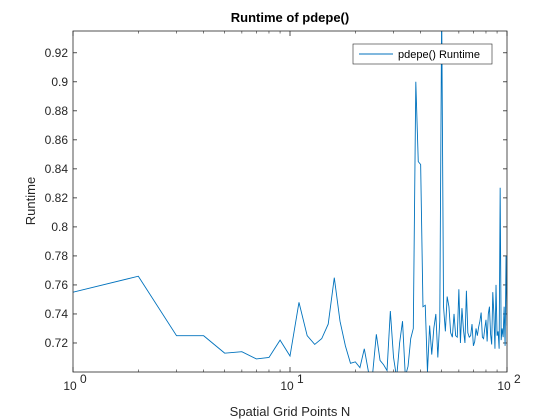 The image size is (560, 420). Describe the element at coordinates (83, 379) in the screenshot. I see `x-tick-exponent: 0` at that location.